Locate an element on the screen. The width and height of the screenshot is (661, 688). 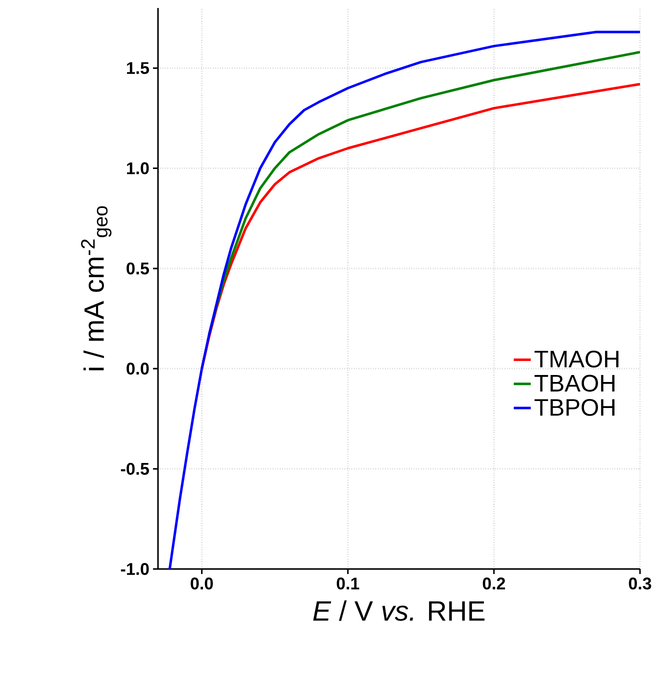
x-tick-label: 0.3 is located at coordinates (640, 584).